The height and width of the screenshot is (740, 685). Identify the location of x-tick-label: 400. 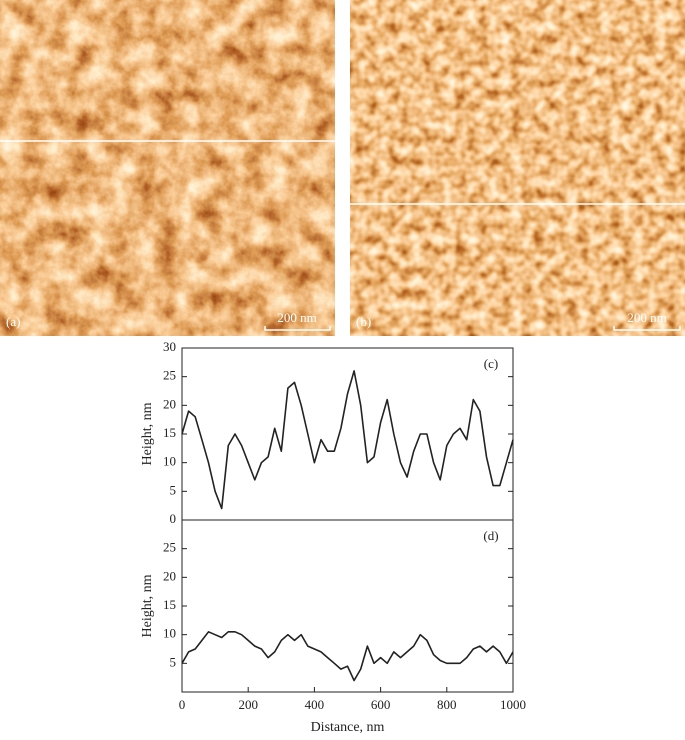
(315, 704).